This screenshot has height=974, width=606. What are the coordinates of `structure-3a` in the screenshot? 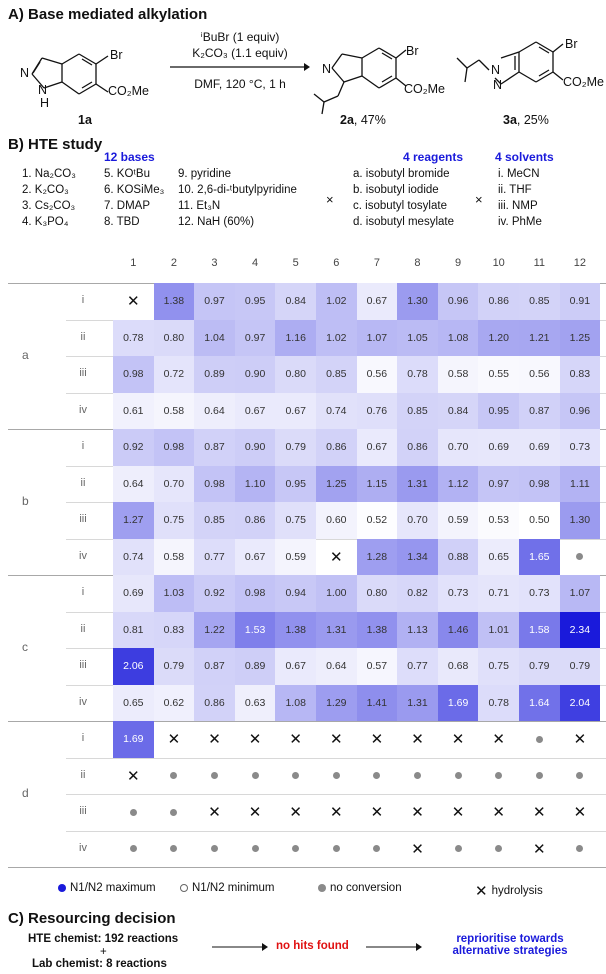 It's located at (510, 63).